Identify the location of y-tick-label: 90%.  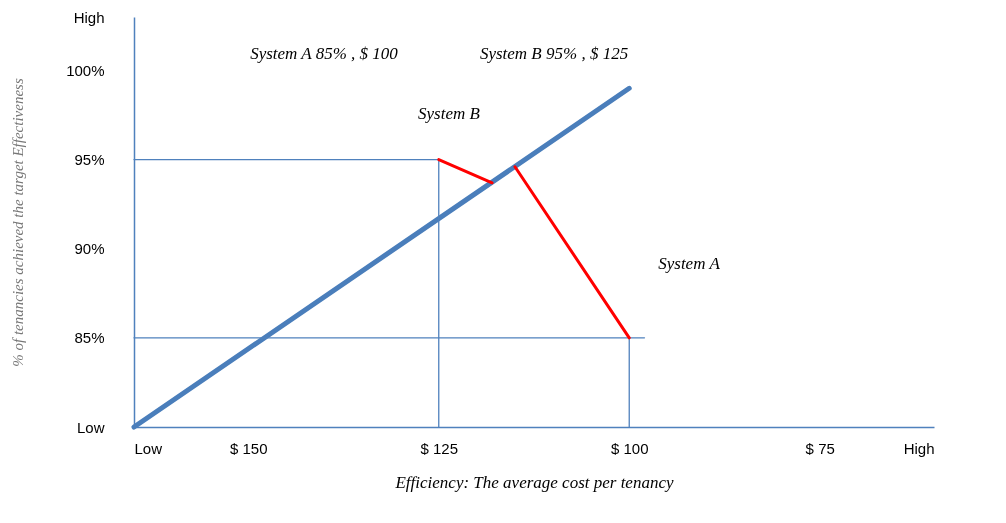
(89, 249).